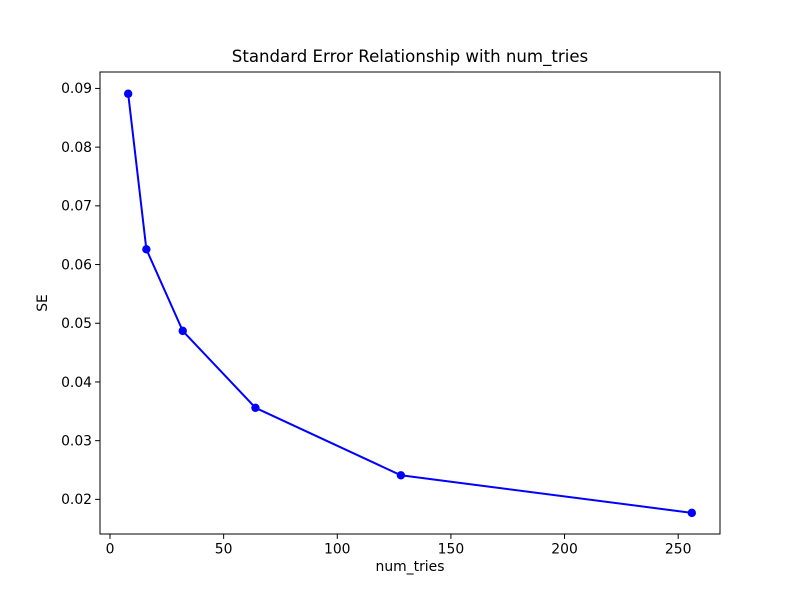  I want to click on y-tick-label: 0.07, so click(76, 207).